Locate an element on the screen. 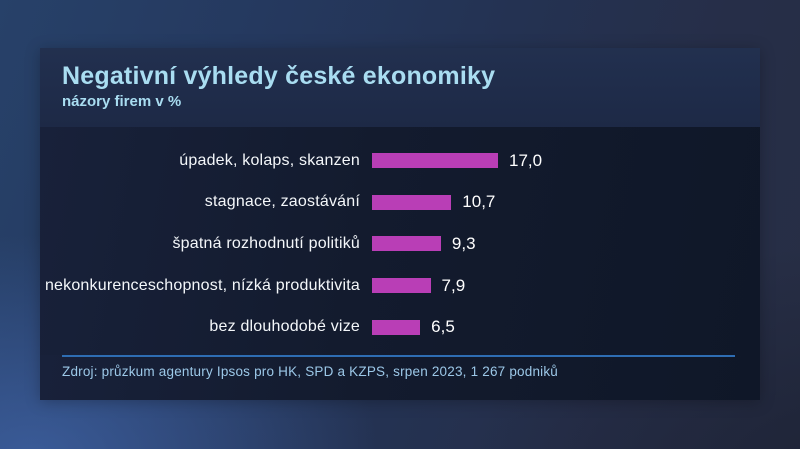  chart-title: Negativní výhledy české ekonomiky is located at coordinates (279, 76).